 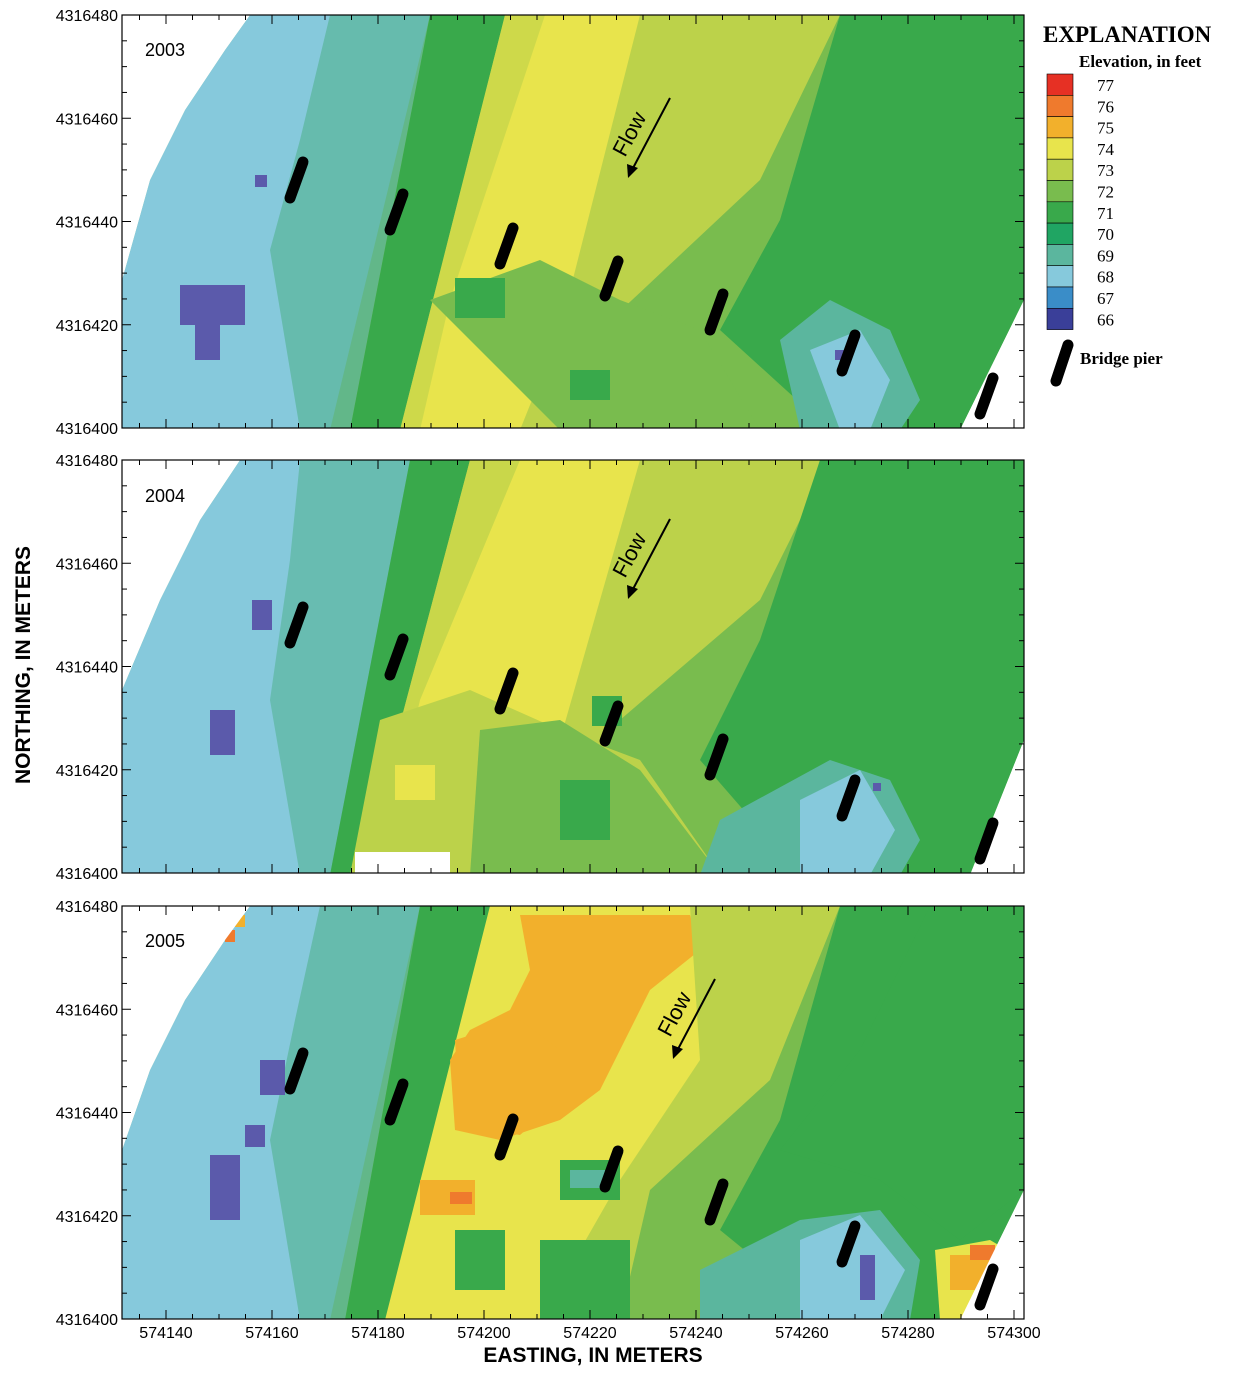 I want to click on panel-year-label: 2003, so click(x=165, y=50).